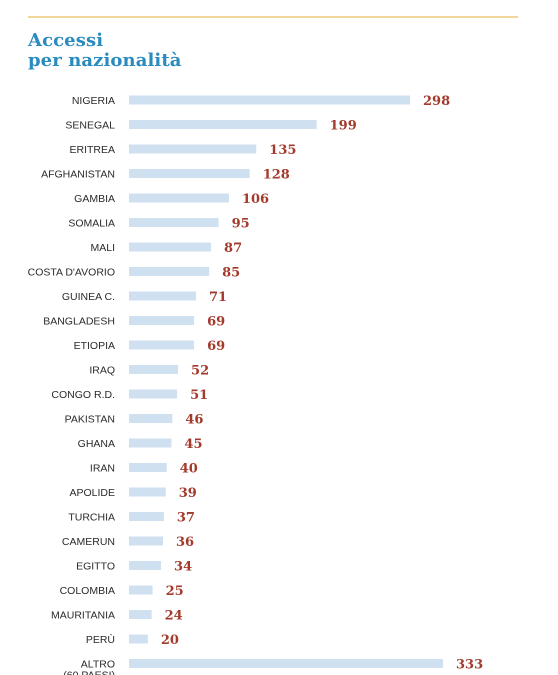 Image resolution: width=558 pixels, height=675 pixels. What do you see at coordinates (91, 518) in the screenshot?
I see `category-label-turchia: TURCHIA` at bounding box center [91, 518].